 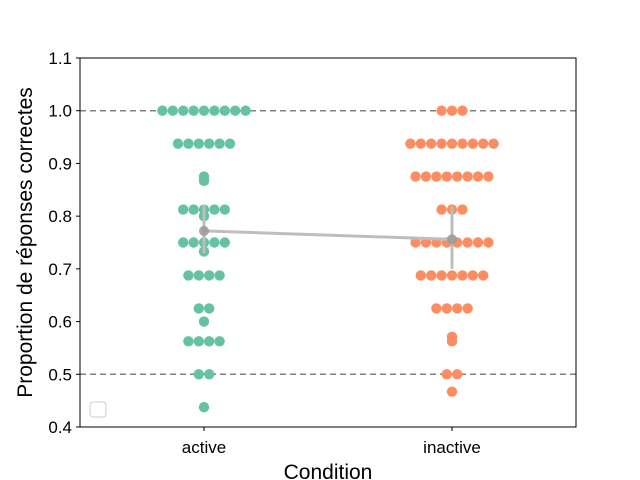 What do you see at coordinates (204, 447) in the screenshot?
I see `x-tick-label: active` at bounding box center [204, 447].